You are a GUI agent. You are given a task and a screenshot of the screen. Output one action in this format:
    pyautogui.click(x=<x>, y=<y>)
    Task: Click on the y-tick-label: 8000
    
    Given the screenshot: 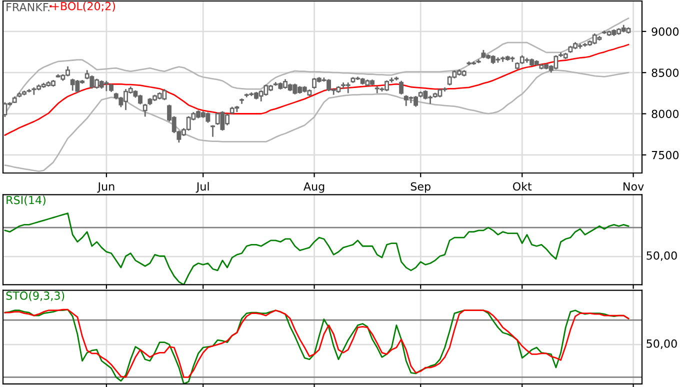 What is the action you would take?
    pyautogui.click(x=665, y=114)
    